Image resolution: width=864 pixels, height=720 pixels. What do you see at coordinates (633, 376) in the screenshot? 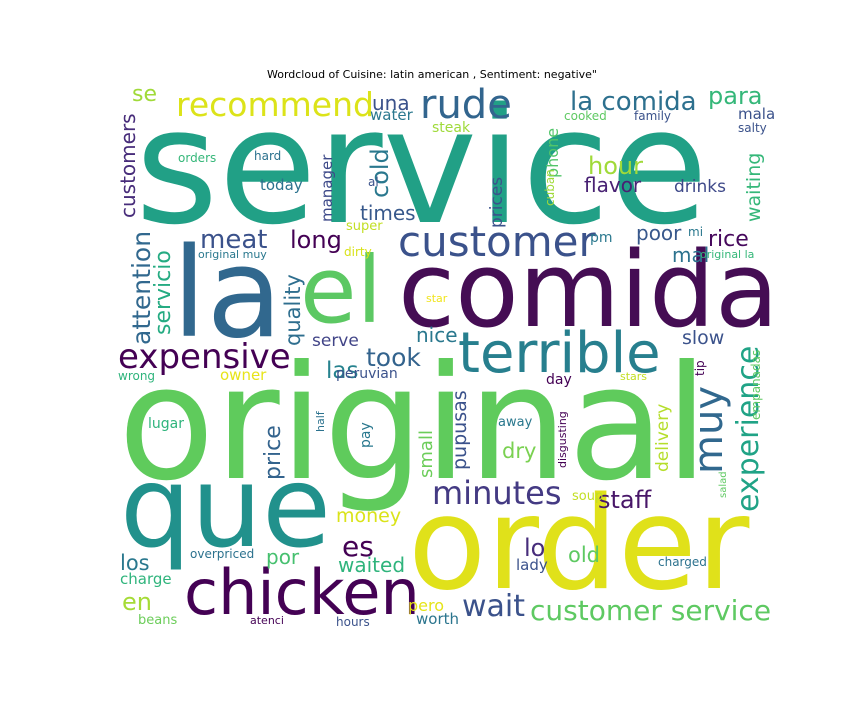
I see `word-stars: stars` at bounding box center [633, 376].